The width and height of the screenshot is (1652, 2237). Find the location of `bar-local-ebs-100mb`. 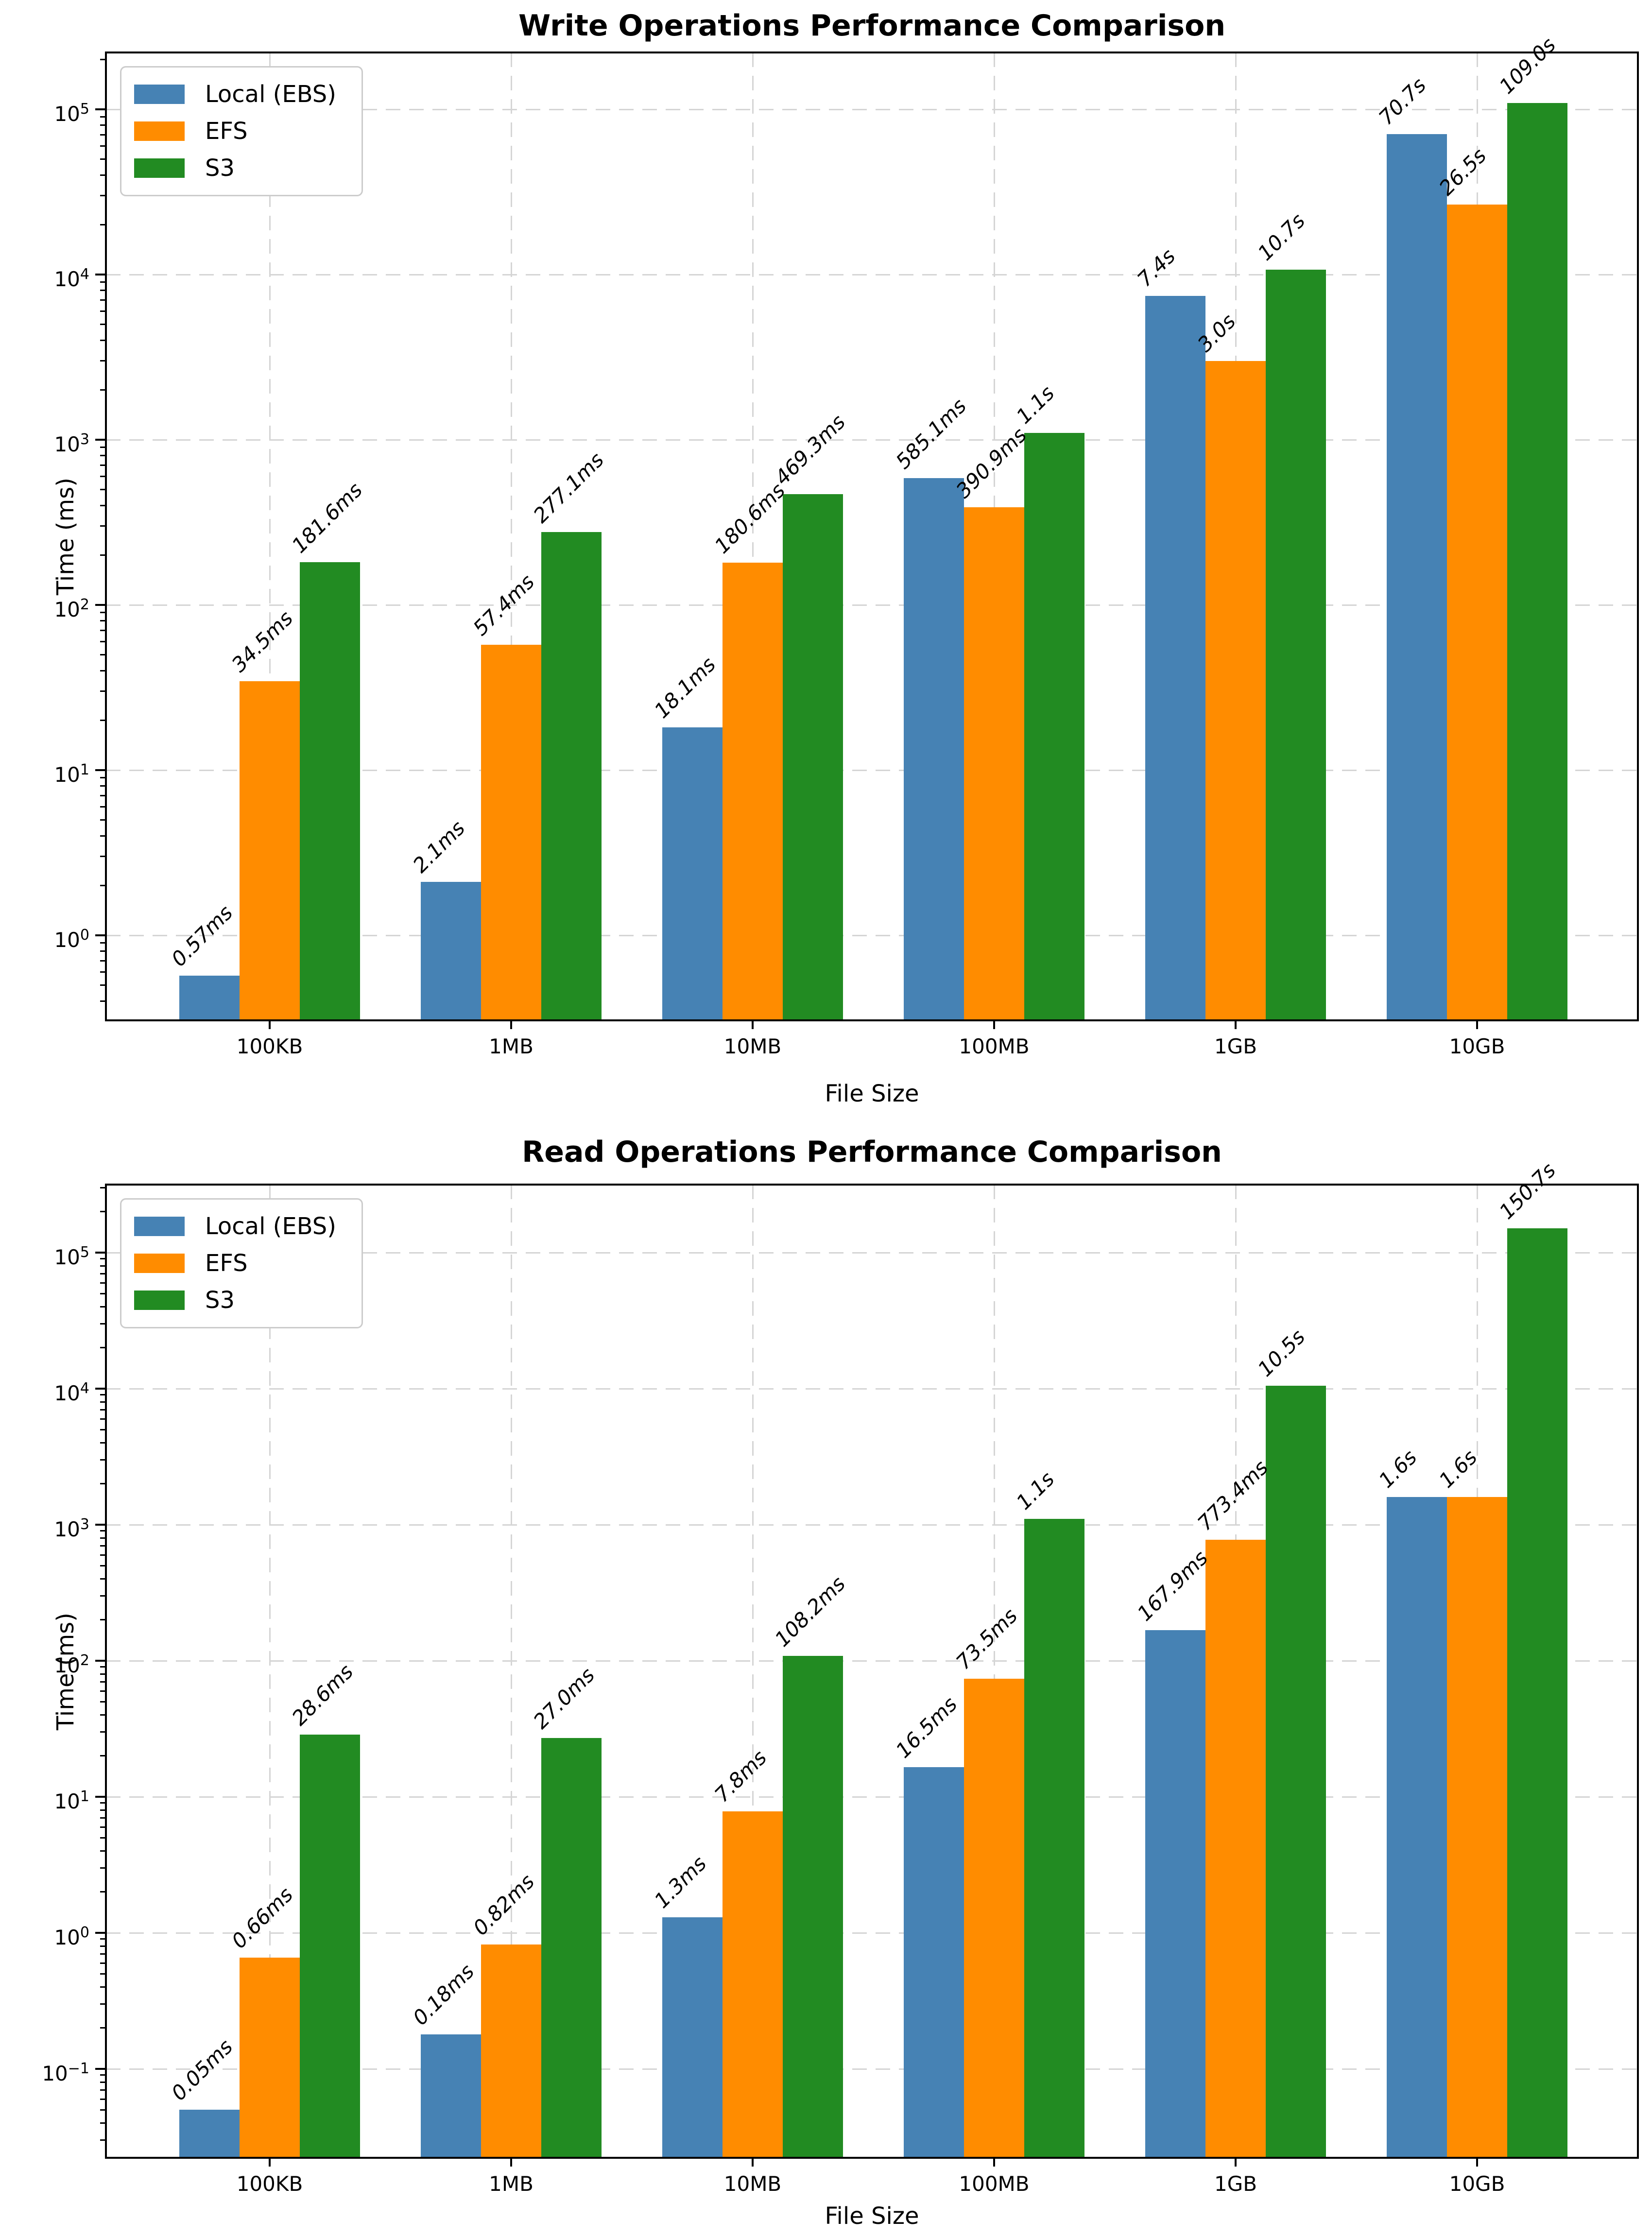

bar-local-ebs-100mb is located at coordinates (934, 1963).